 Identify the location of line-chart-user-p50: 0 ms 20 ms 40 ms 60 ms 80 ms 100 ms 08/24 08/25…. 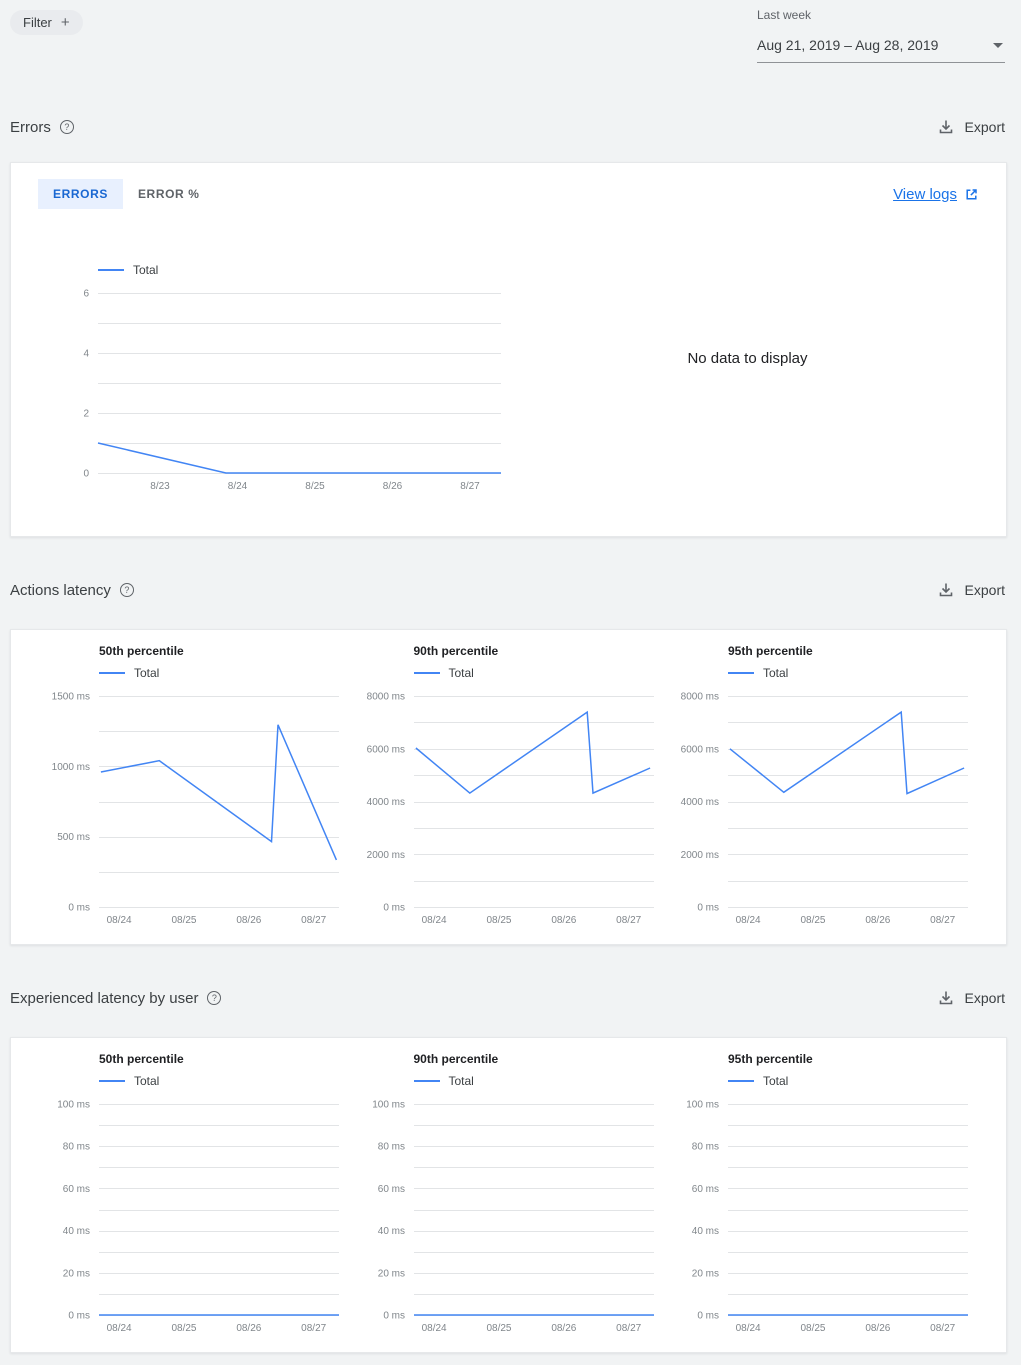
(194, 1221).